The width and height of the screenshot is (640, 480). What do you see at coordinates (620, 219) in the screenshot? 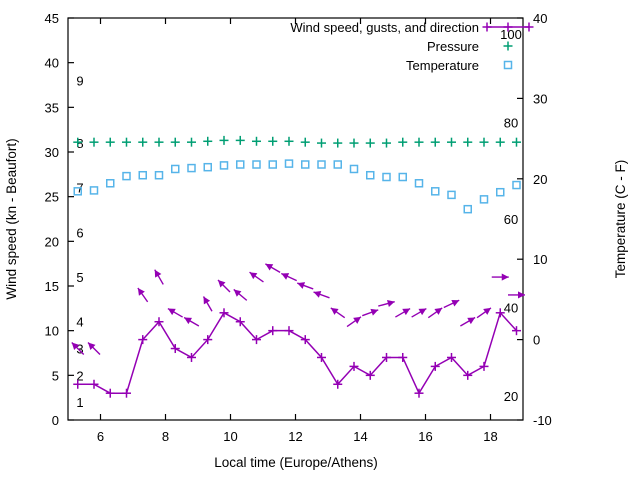
I see `y2-axis-title: Temperature (C - F)` at bounding box center [620, 219].